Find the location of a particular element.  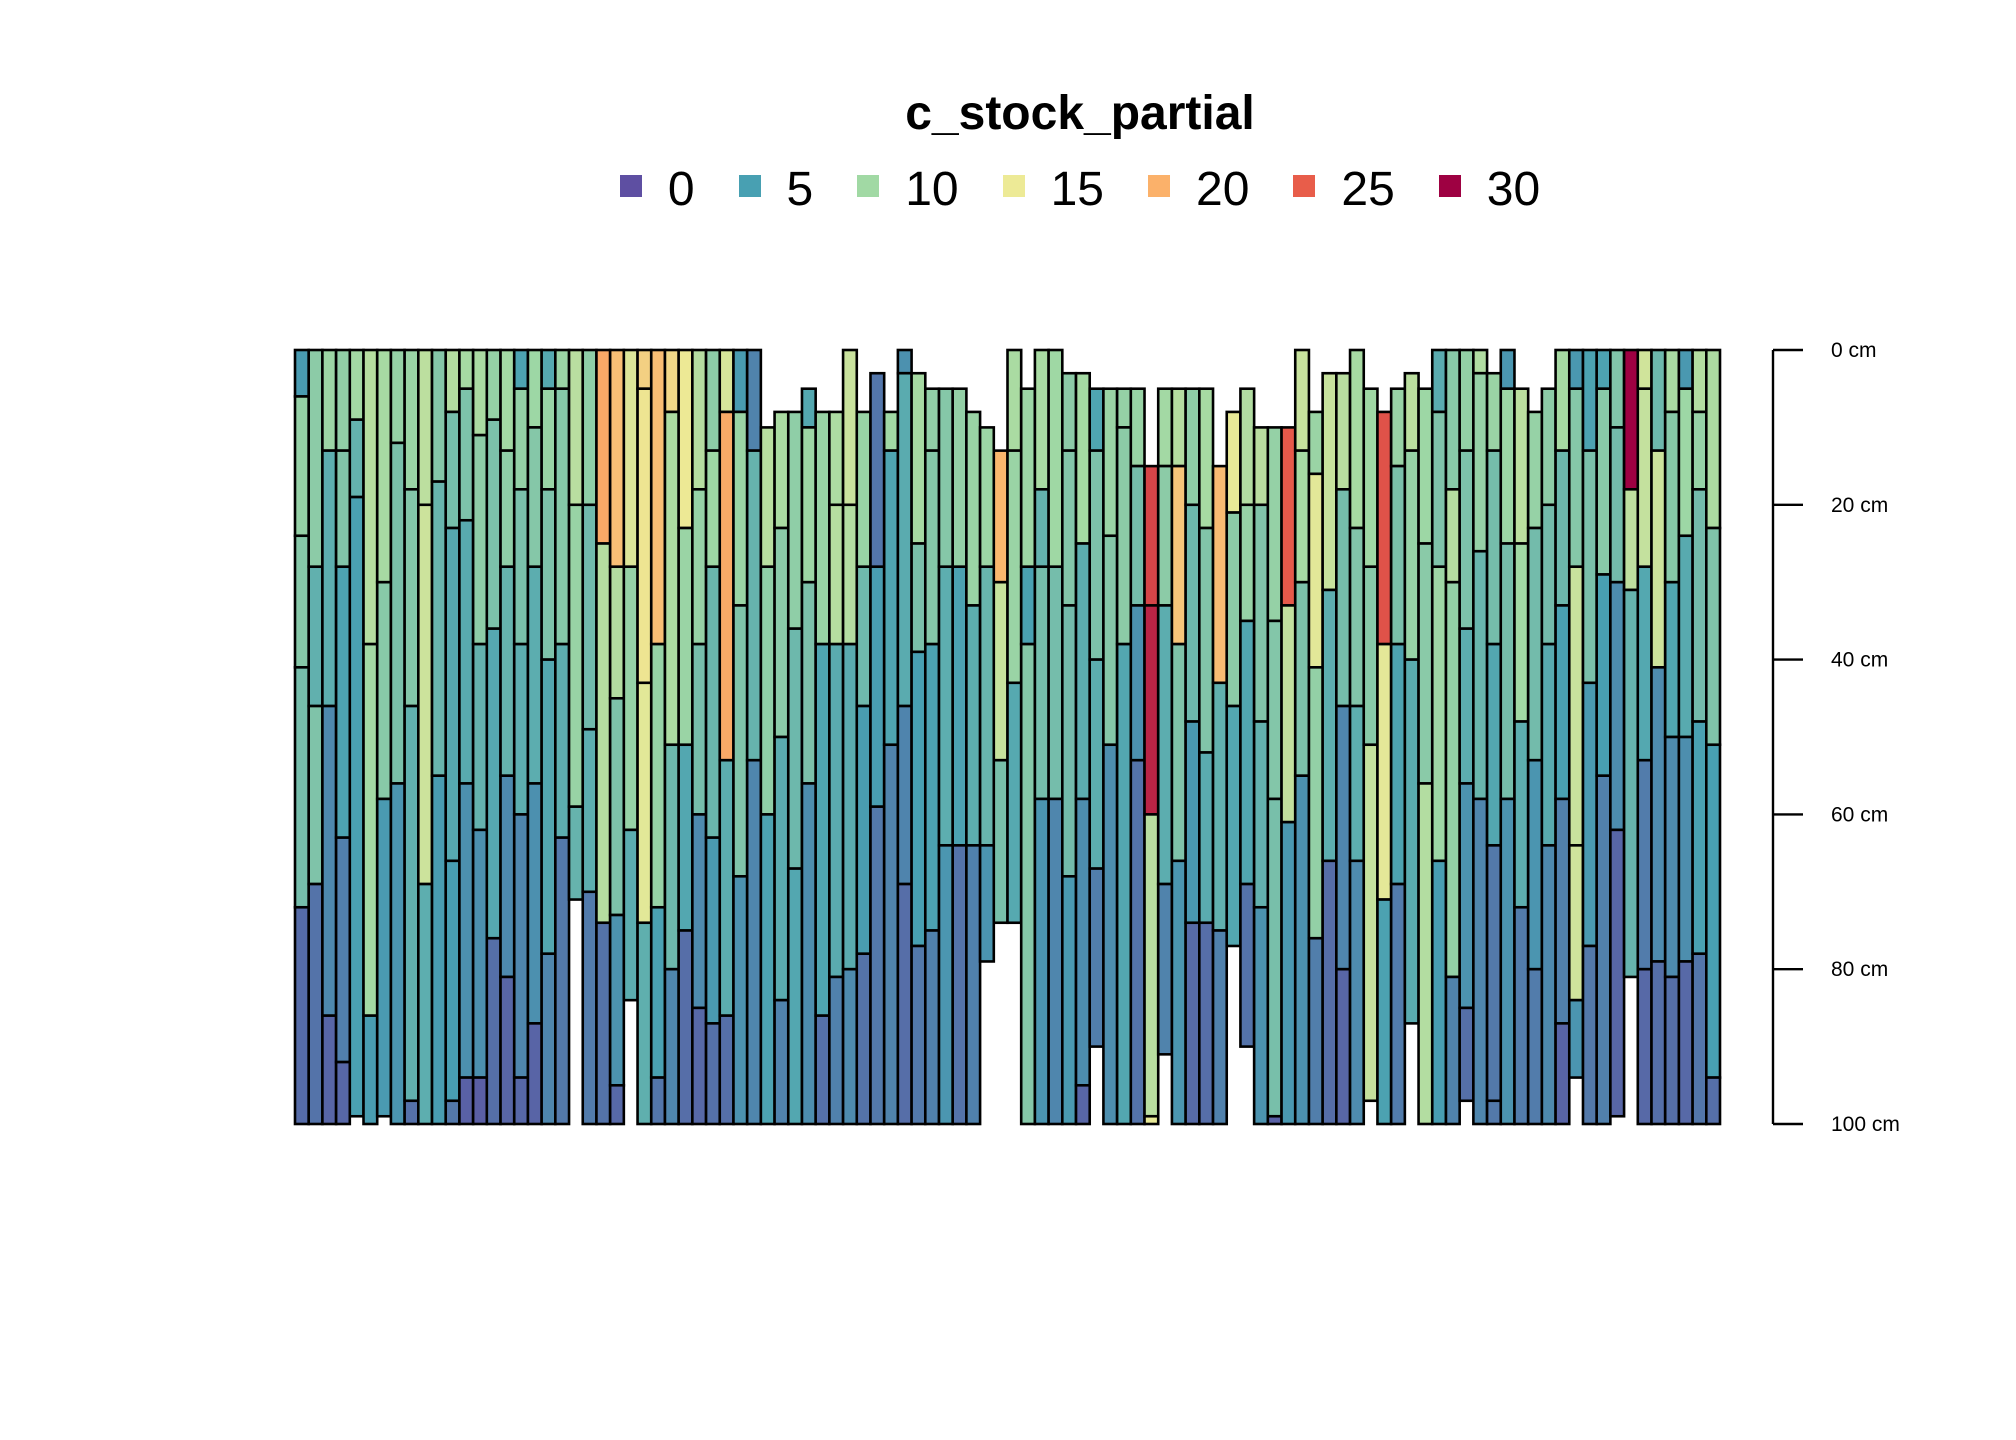

depth-tick-label: 80 cm is located at coordinates (1859, 969).